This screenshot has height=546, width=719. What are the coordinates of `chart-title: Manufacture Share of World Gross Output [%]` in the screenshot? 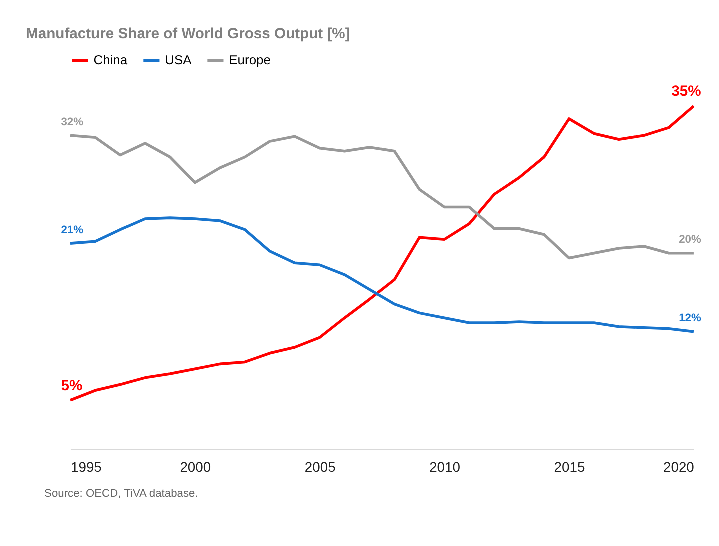 It's located at (188, 34).